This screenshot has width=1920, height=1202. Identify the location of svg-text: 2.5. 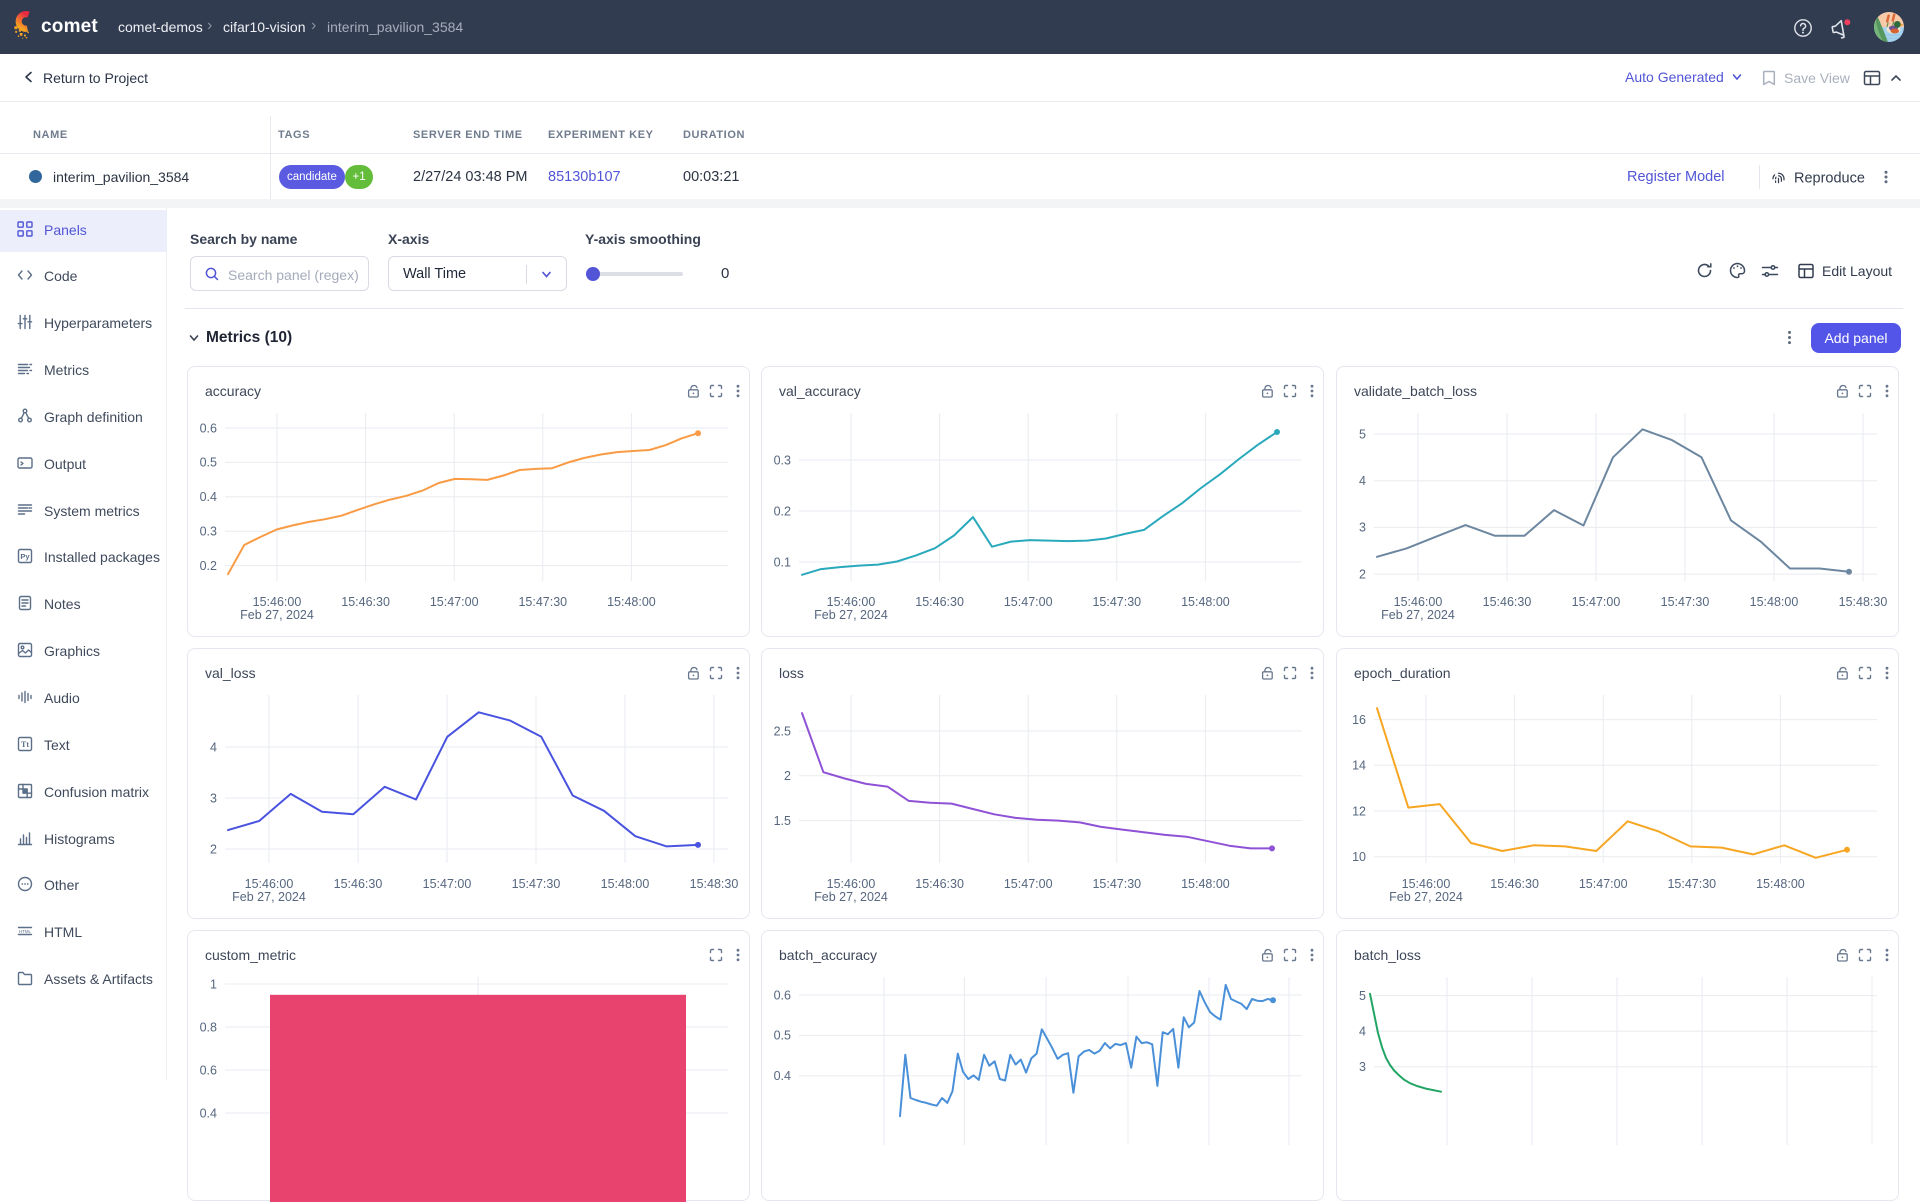
(782, 731).